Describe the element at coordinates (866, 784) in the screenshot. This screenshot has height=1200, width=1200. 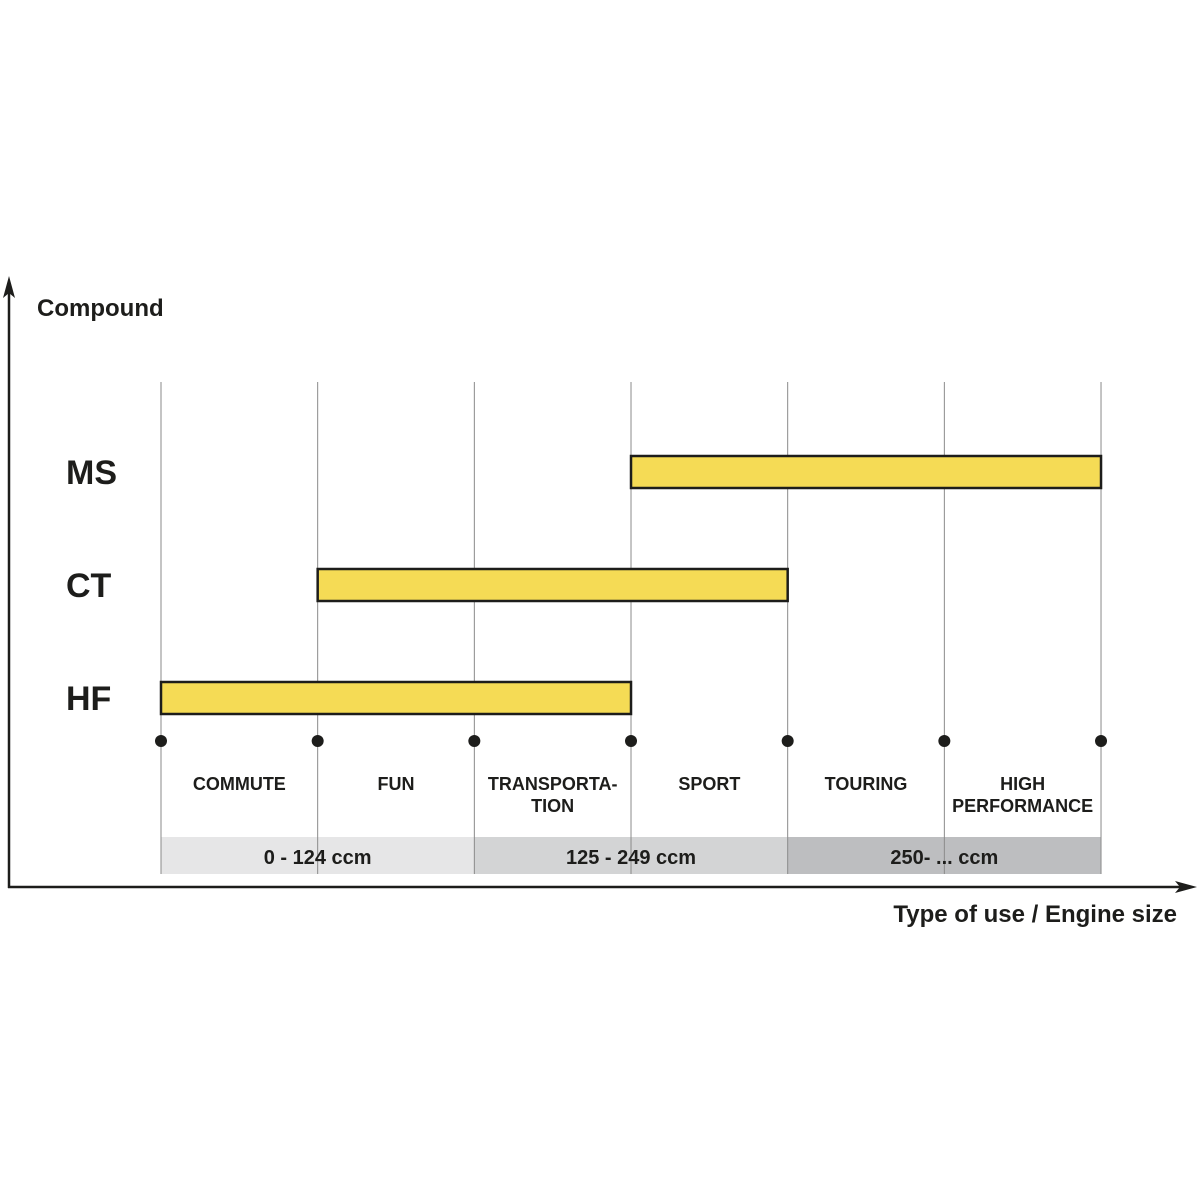
I see `category-label: TOURING` at that location.